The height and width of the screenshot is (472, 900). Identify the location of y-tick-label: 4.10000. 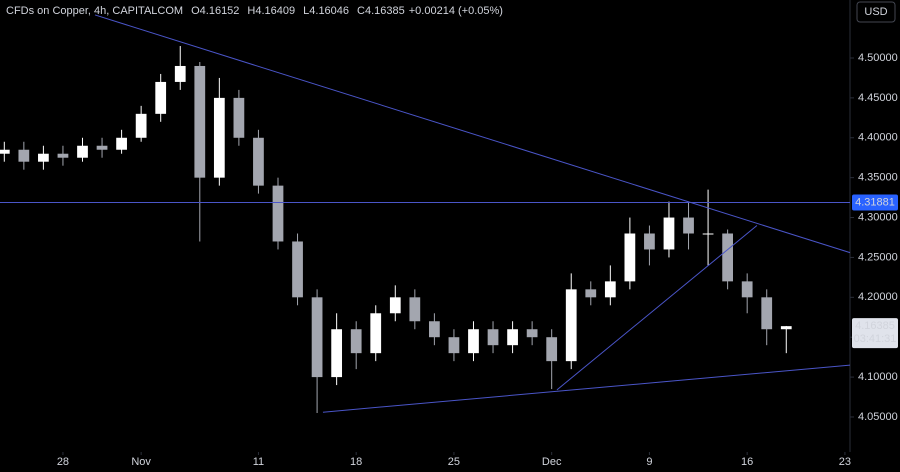
(878, 377).